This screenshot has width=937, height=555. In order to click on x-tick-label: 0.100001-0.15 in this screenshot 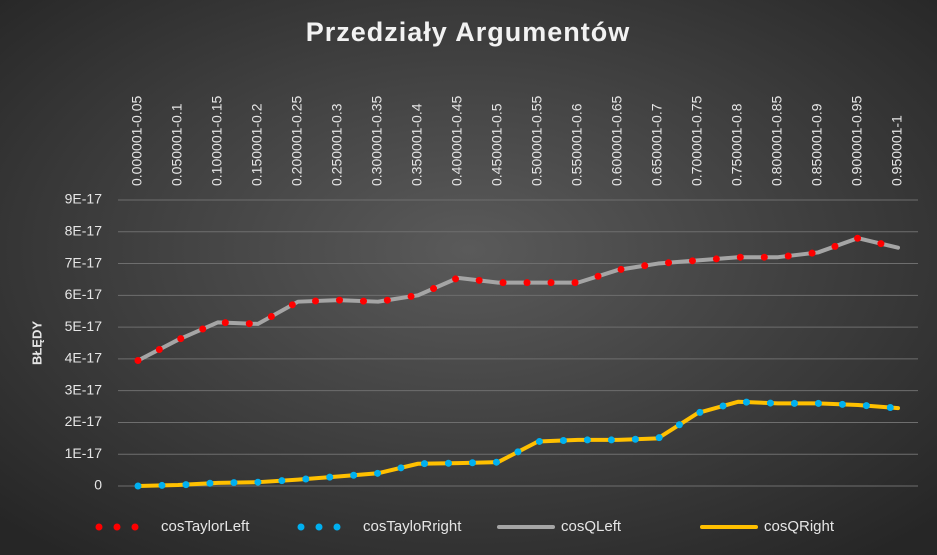, I will do `click(217, 140)`.